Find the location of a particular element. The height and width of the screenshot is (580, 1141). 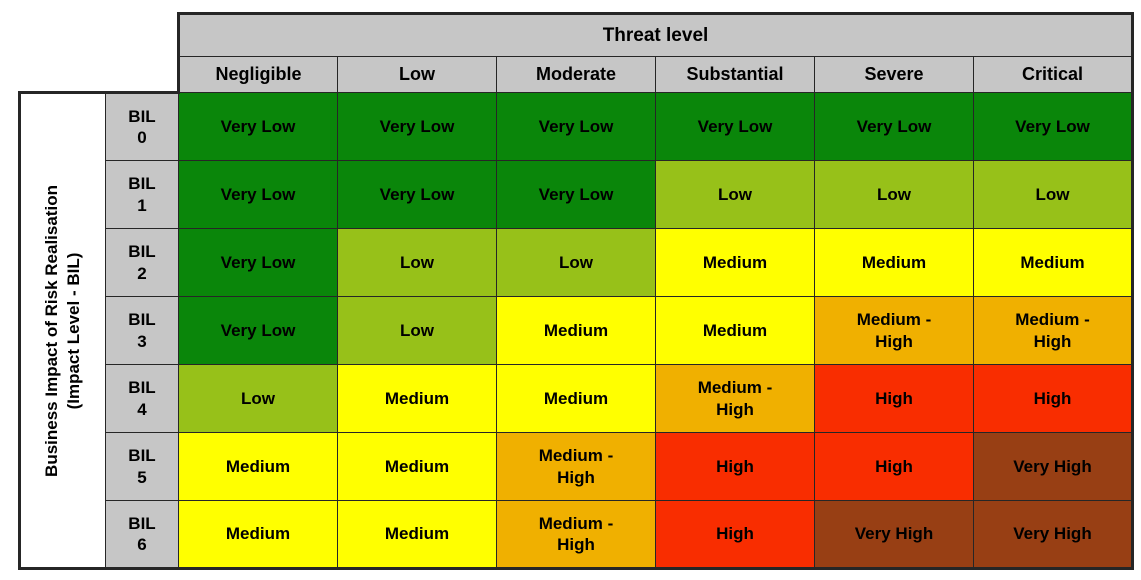

col-header-low: Low is located at coordinates (417, 74).